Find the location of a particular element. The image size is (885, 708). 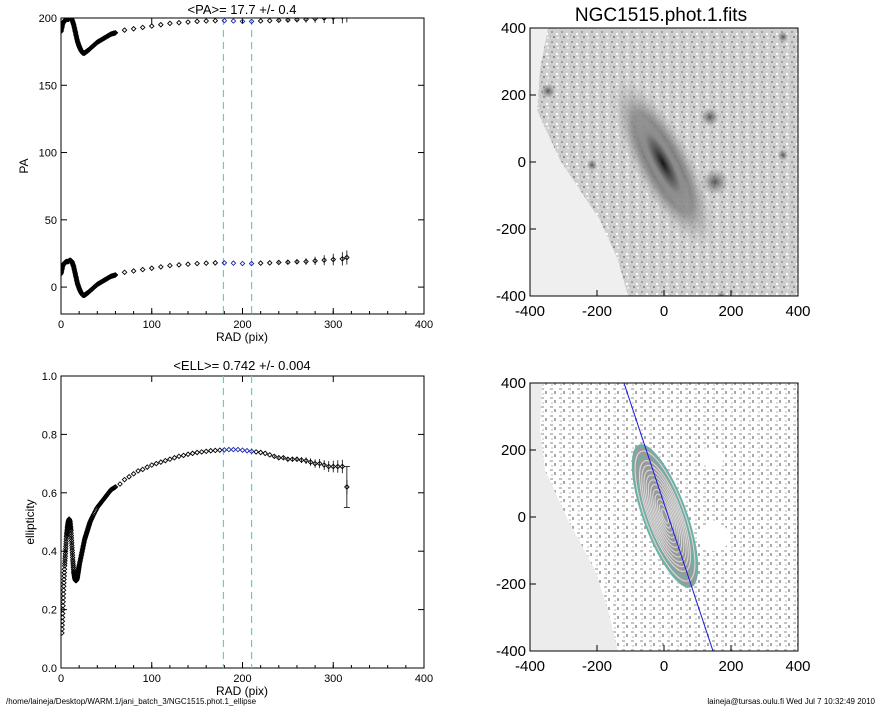

x-tick-label: 400 is located at coordinates (797, 311).